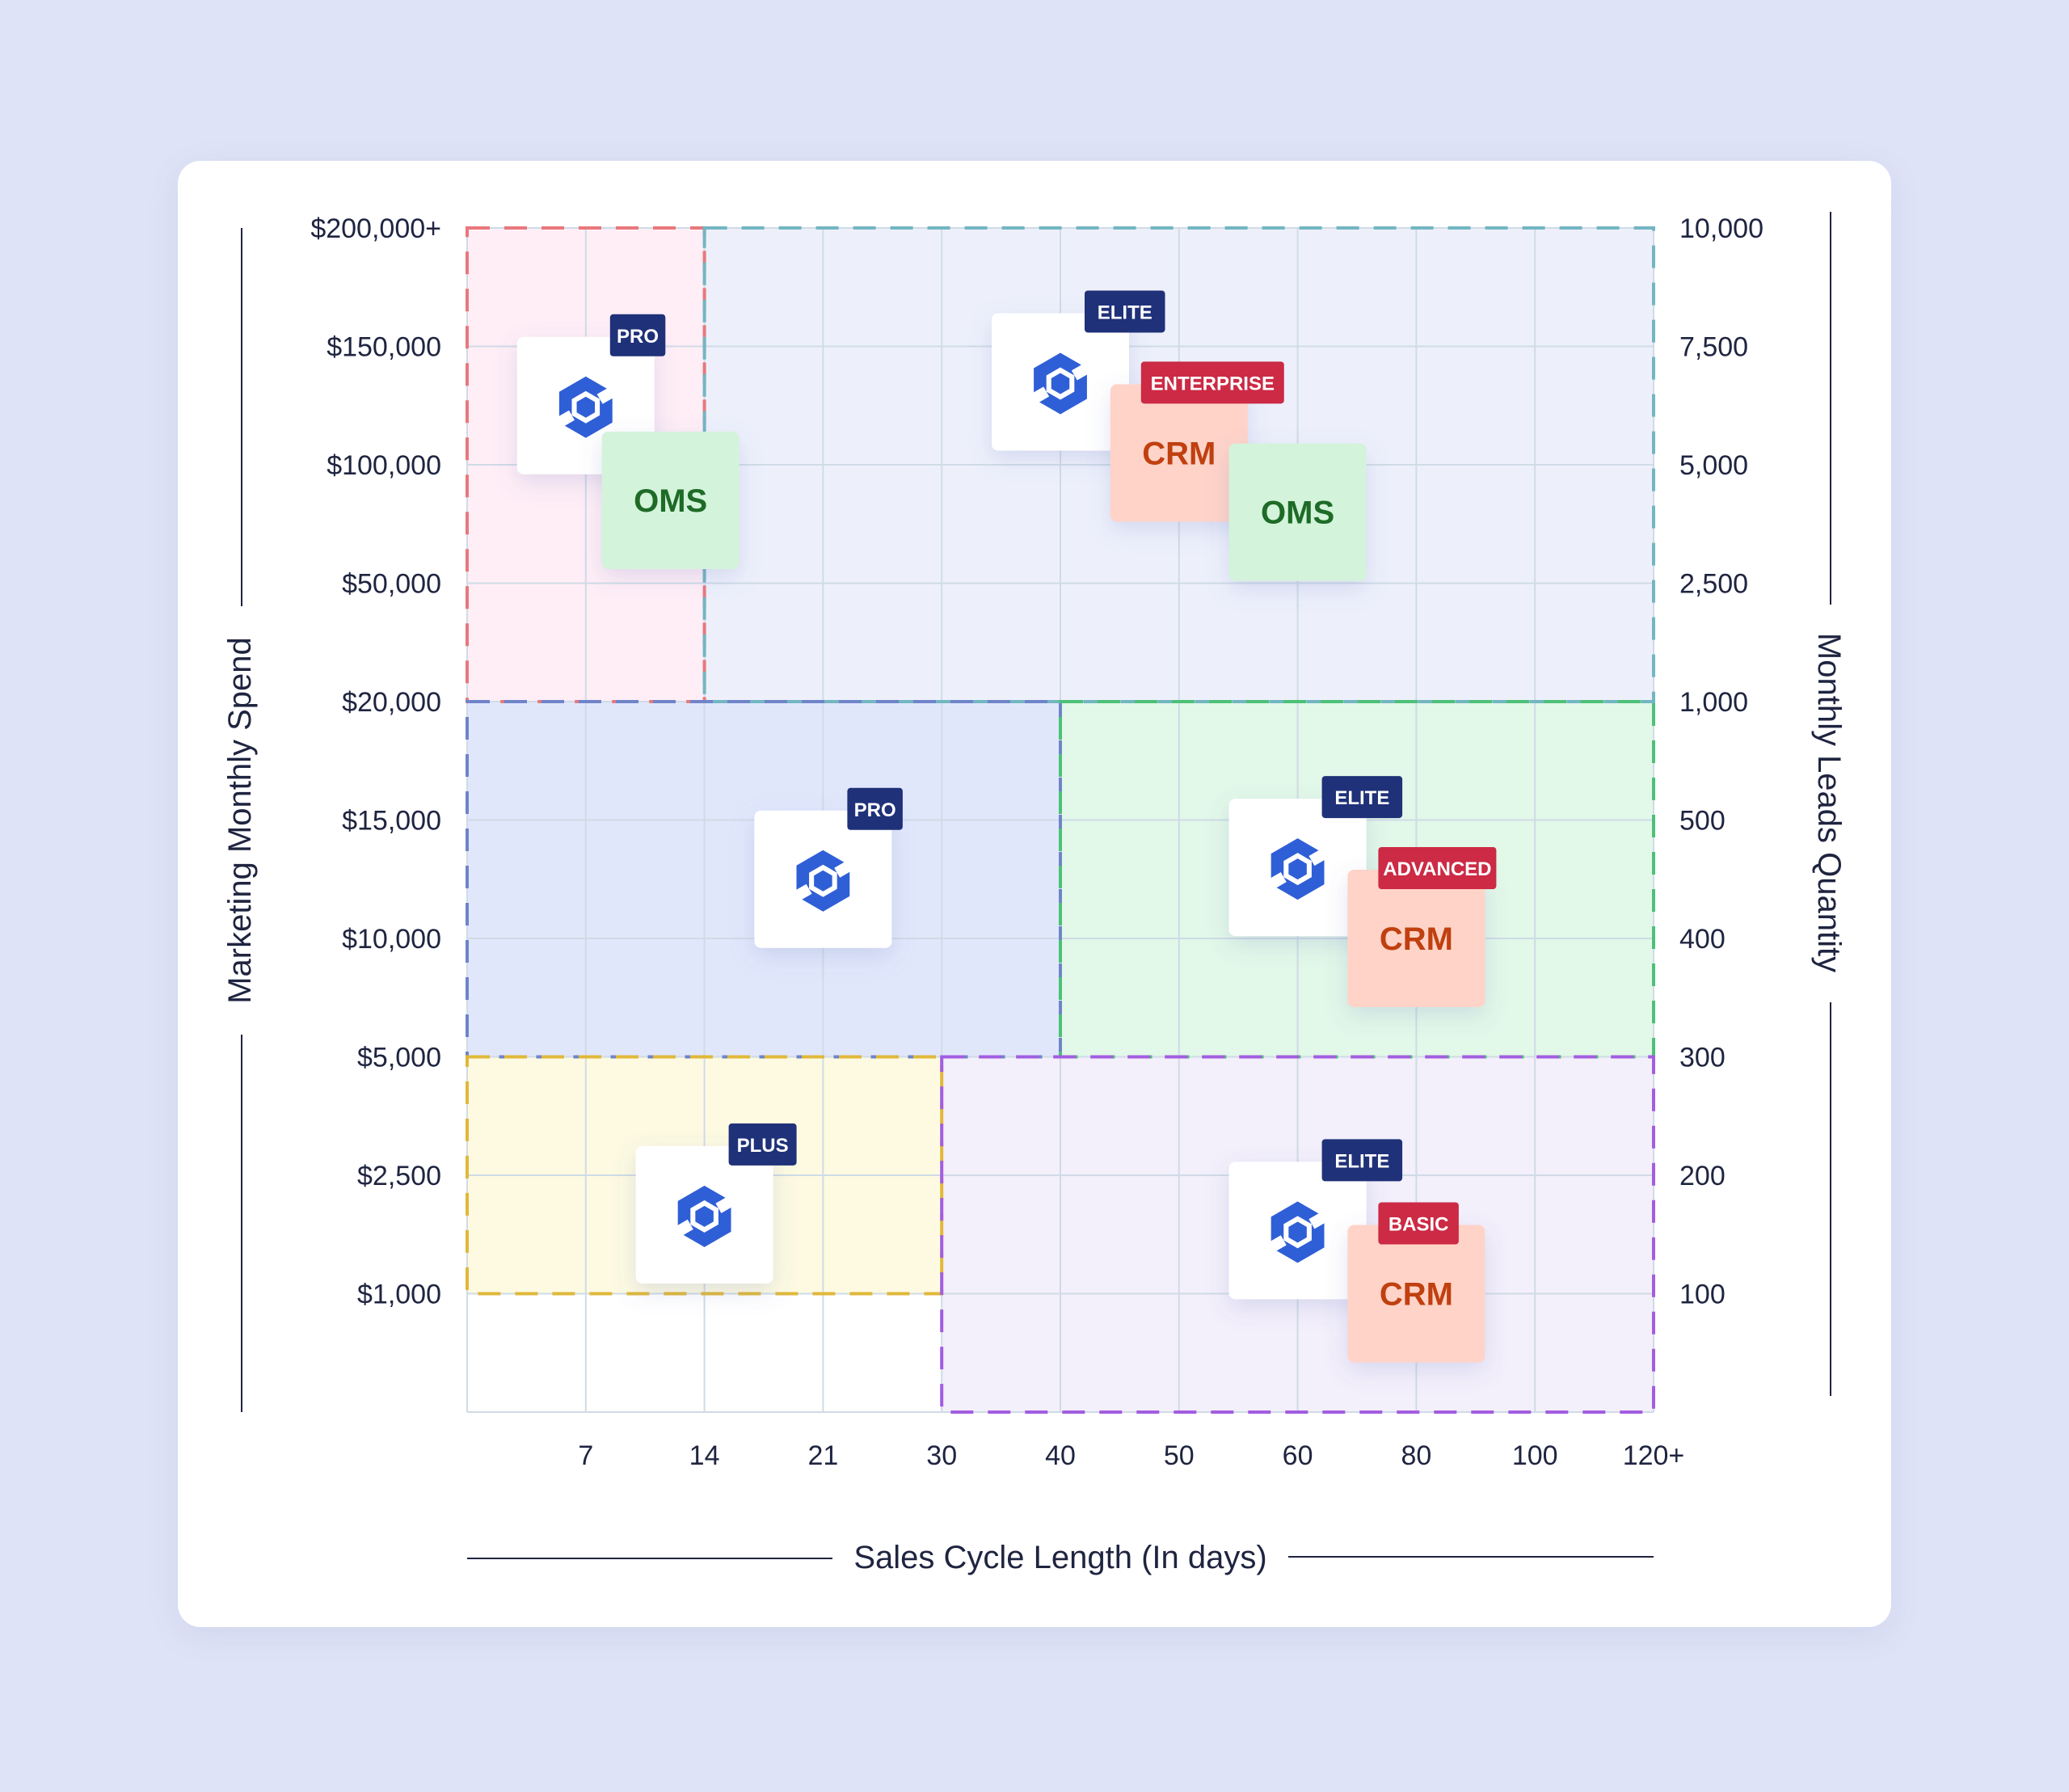 The width and height of the screenshot is (2069, 1792). What do you see at coordinates (822, 1455) in the screenshot?
I see `x-axis-tick-label: 21` at bounding box center [822, 1455].